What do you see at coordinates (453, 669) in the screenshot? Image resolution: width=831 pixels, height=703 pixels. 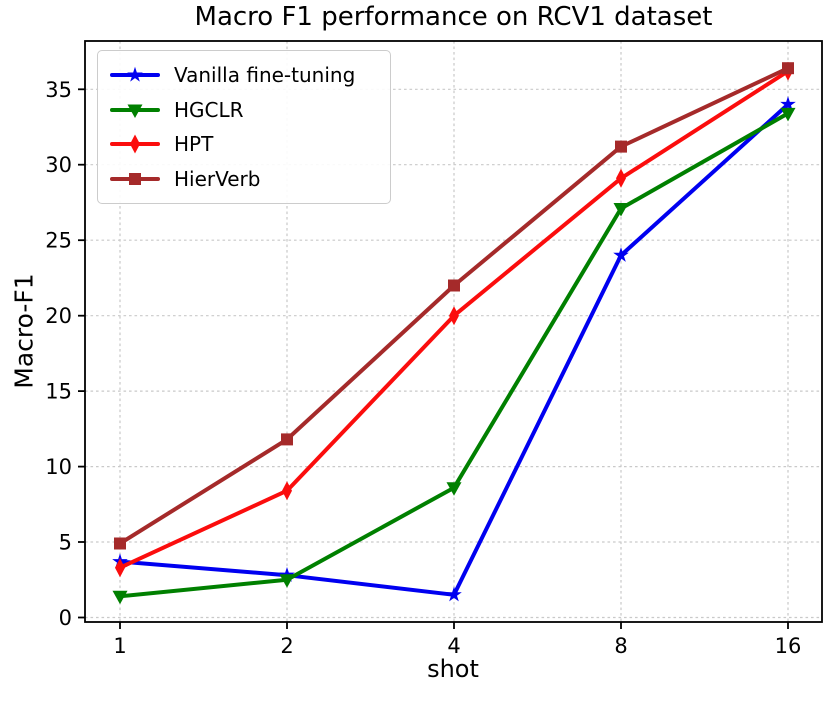 I see `x-axis-label: shot` at bounding box center [453, 669].